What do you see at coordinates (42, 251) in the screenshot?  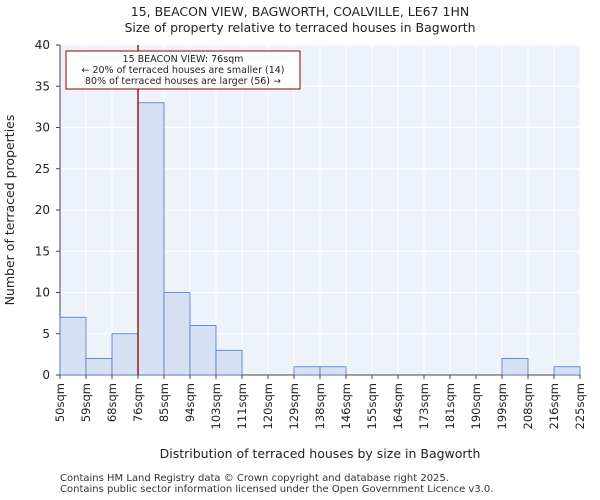 I see `y-tick-label: 15` at bounding box center [42, 251].